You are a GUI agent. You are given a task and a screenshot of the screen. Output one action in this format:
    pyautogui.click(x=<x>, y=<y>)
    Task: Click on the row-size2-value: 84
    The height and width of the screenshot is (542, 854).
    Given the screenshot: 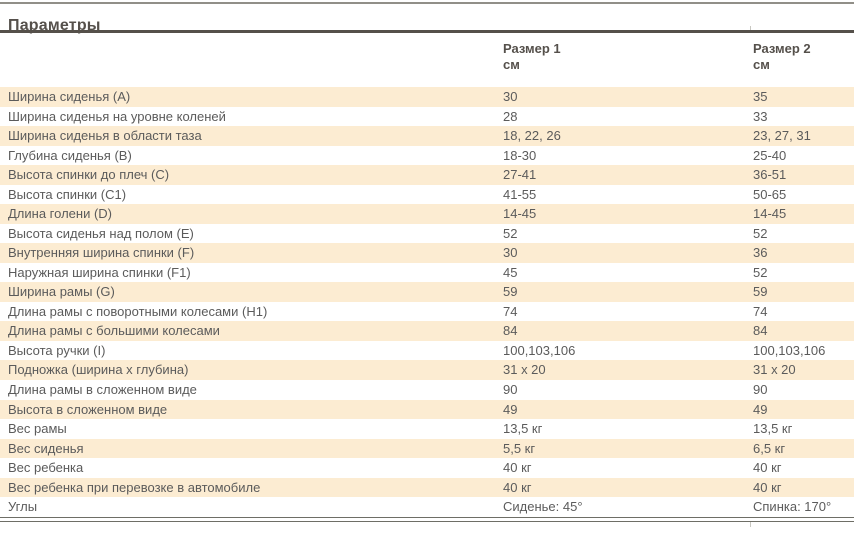 What is the action you would take?
    pyautogui.click(x=760, y=331)
    